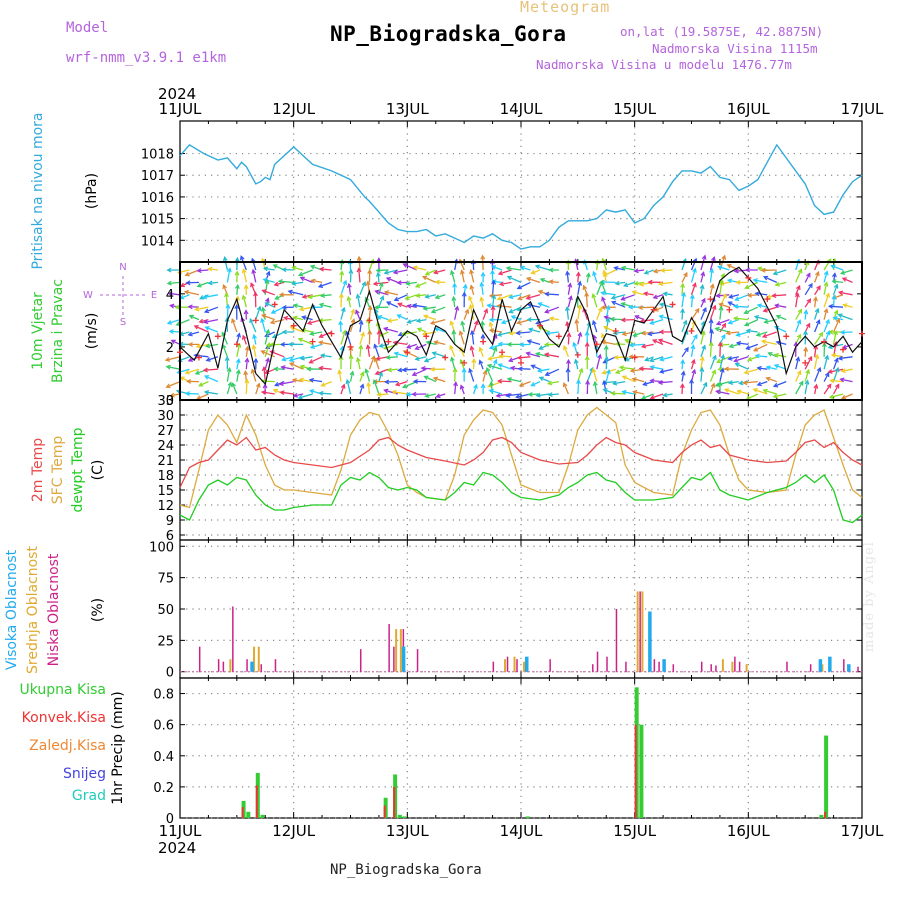 The width and height of the screenshot is (900, 900). I want to click on year-label-bottom: 2024, so click(177, 848).